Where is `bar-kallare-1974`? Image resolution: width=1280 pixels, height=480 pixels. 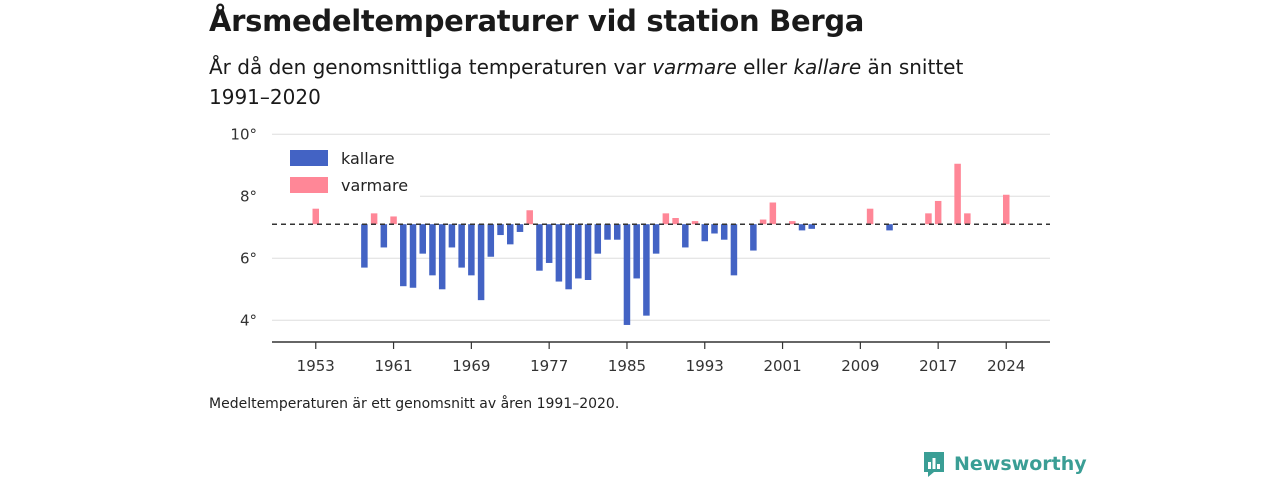
bar-kallare-1974 is located at coordinates (520, 228).